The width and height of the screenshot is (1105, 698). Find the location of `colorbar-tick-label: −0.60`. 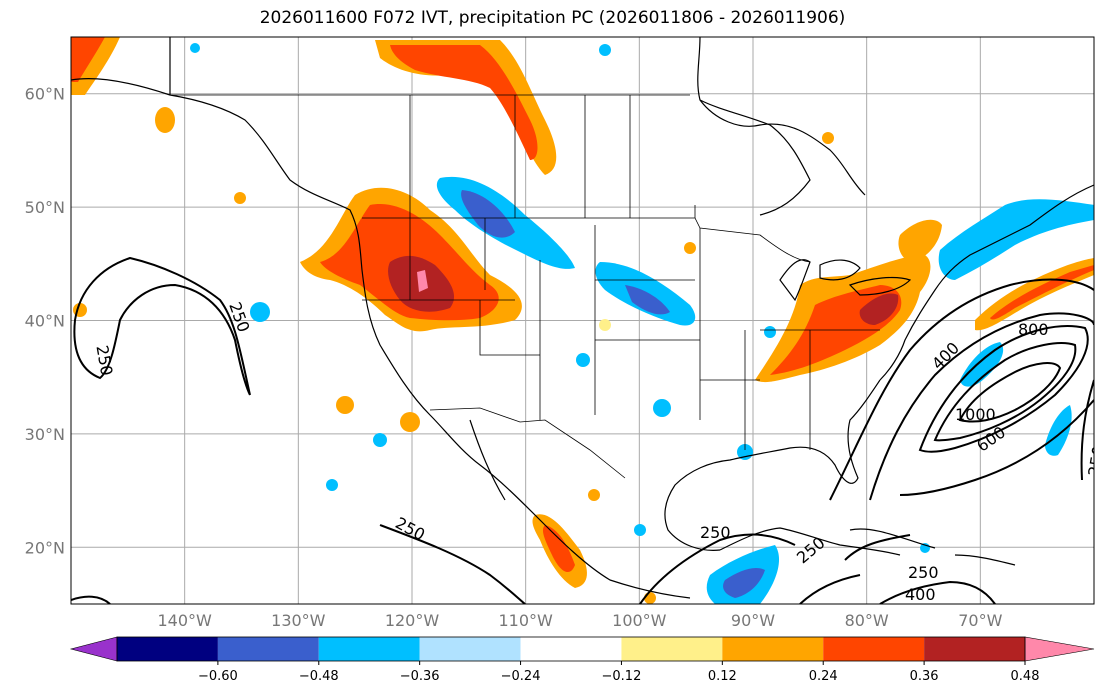

colorbar-tick-label: −0.60 is located at coordinates (218, 676).